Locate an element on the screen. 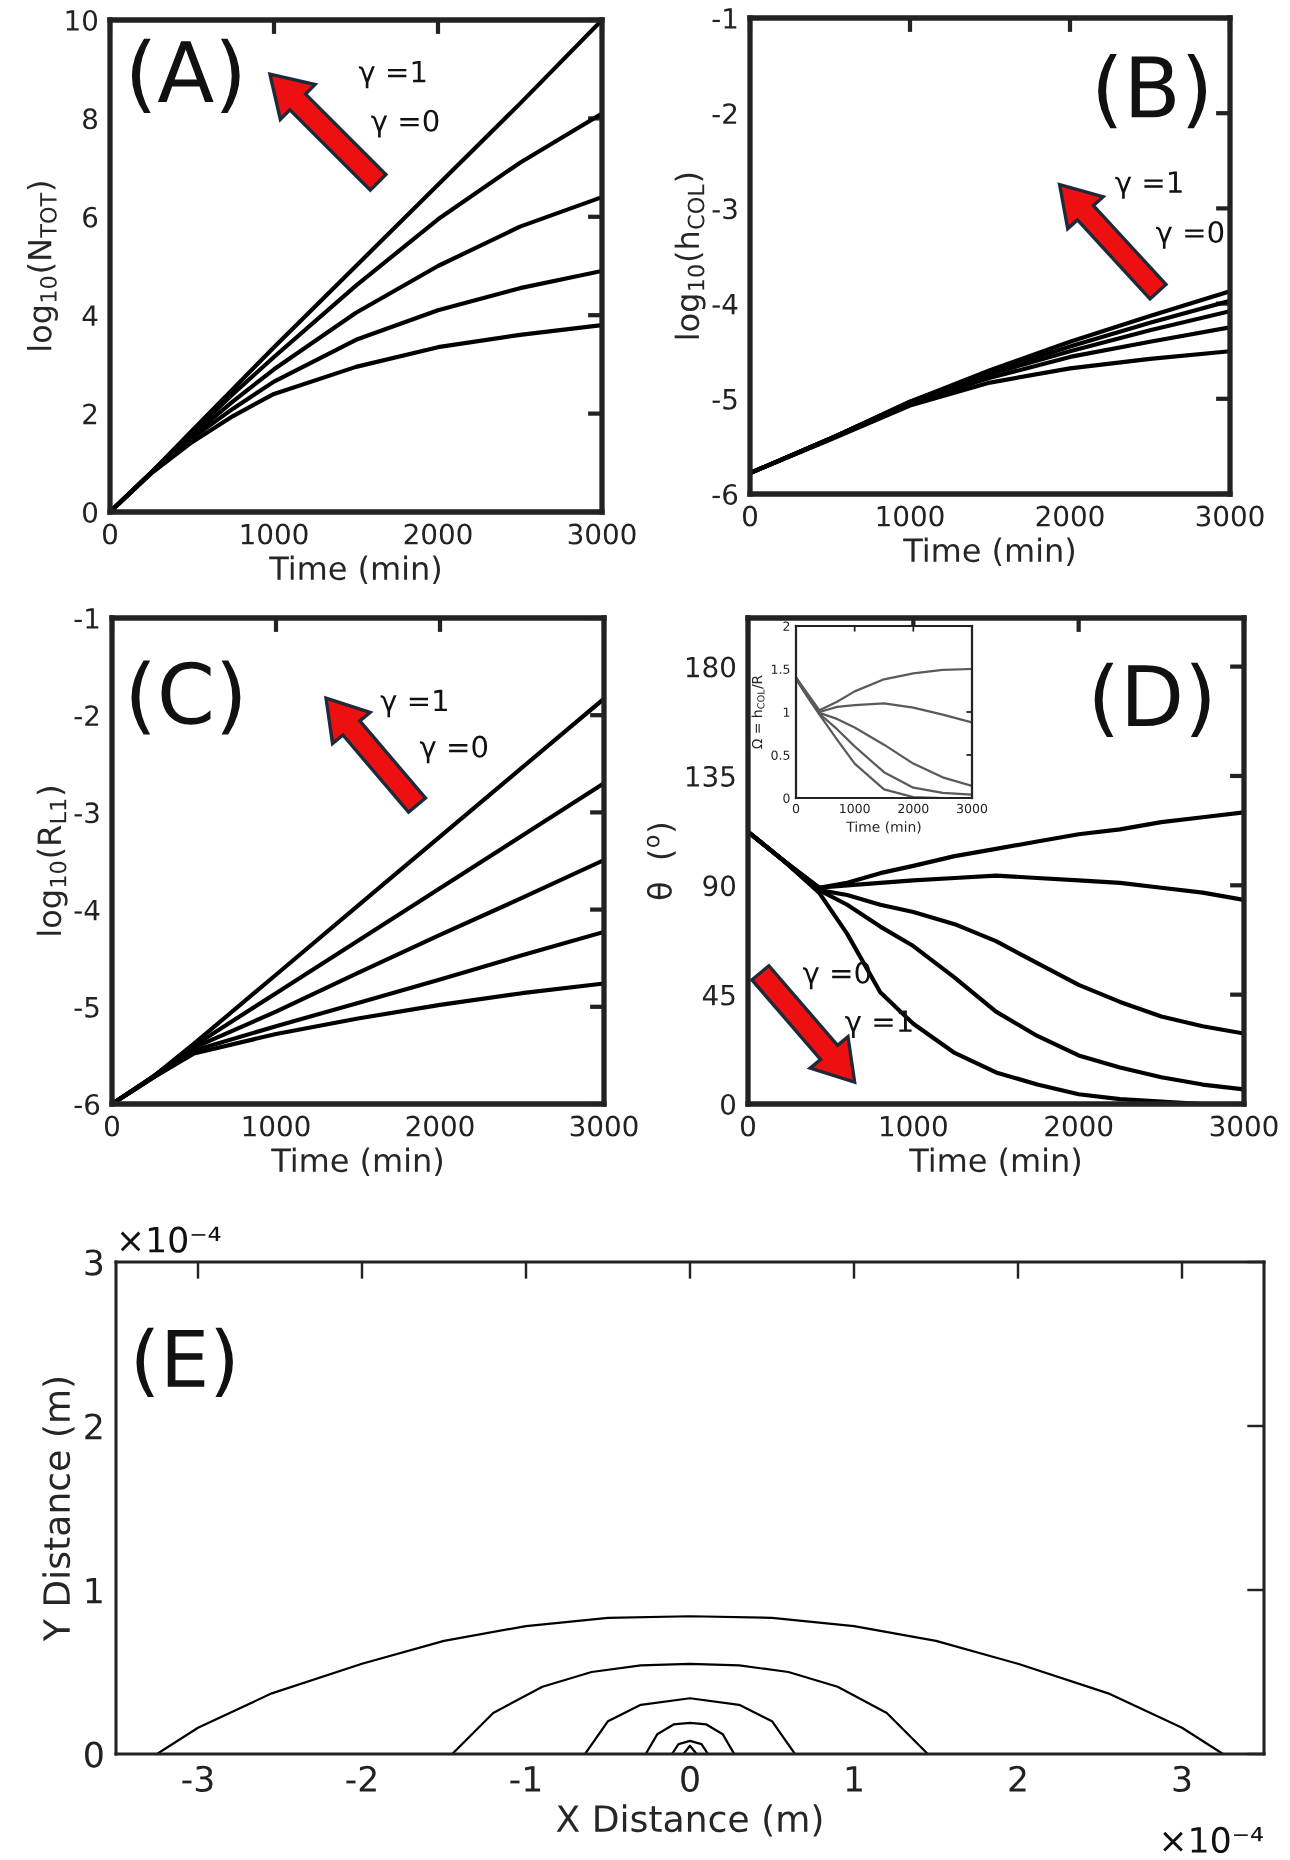  y-tick-label: 90 is located at coordinates (719, 886).